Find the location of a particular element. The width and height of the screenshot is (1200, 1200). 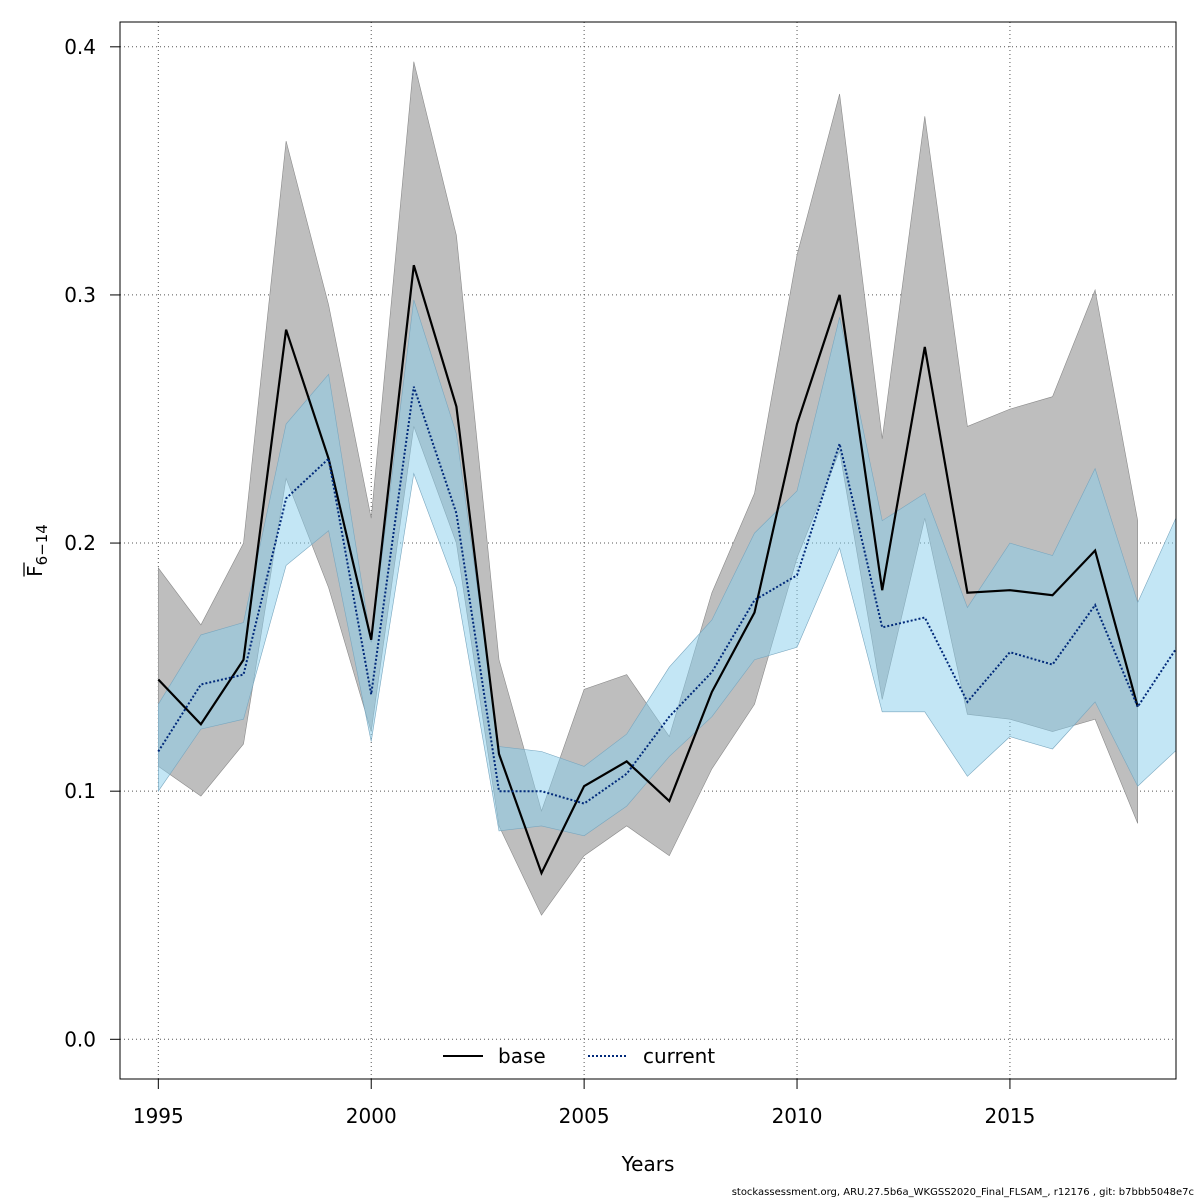

x-tick-label-1995: 1995 is located at coordinates (158, 1116).